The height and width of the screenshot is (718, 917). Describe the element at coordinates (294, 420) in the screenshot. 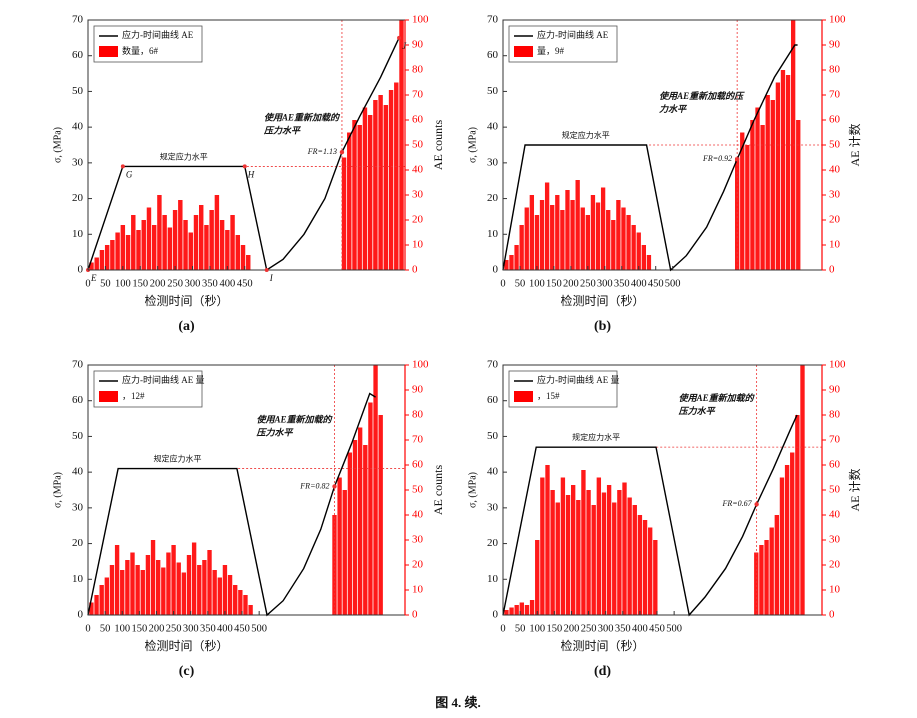

I see `reload-label: 使用AE重新加载的` at that location.